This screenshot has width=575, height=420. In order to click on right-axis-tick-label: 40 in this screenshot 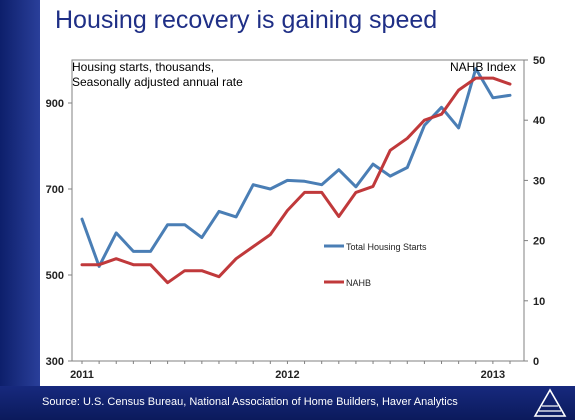, I will do `click(539, 121)`.